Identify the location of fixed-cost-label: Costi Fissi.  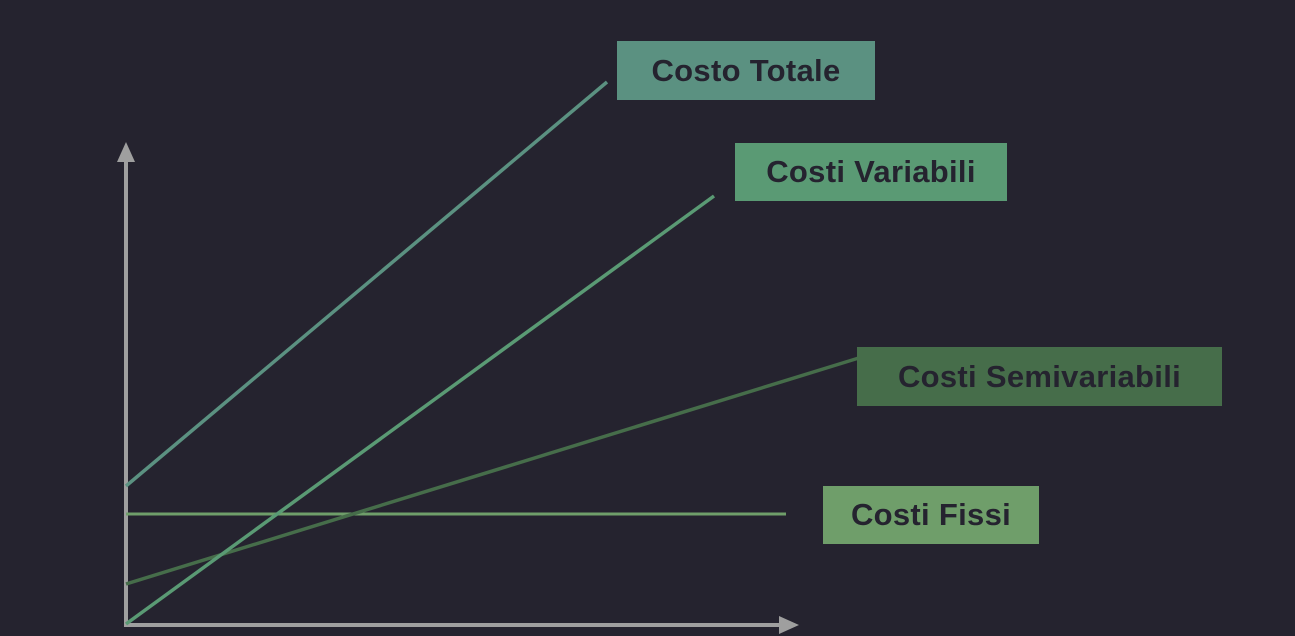
(931, 515).